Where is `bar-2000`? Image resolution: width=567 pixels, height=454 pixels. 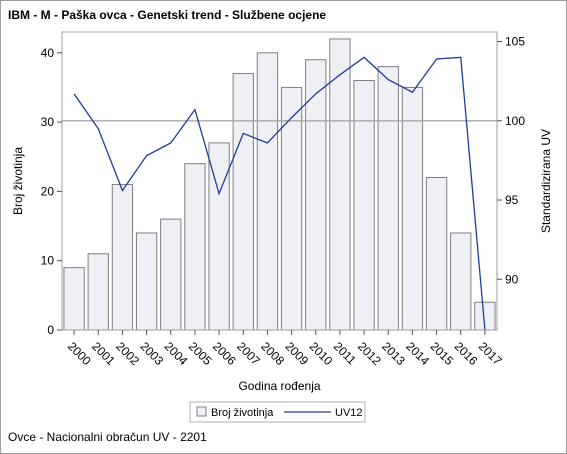
bar-2000 is located at coordinates (74, 299).